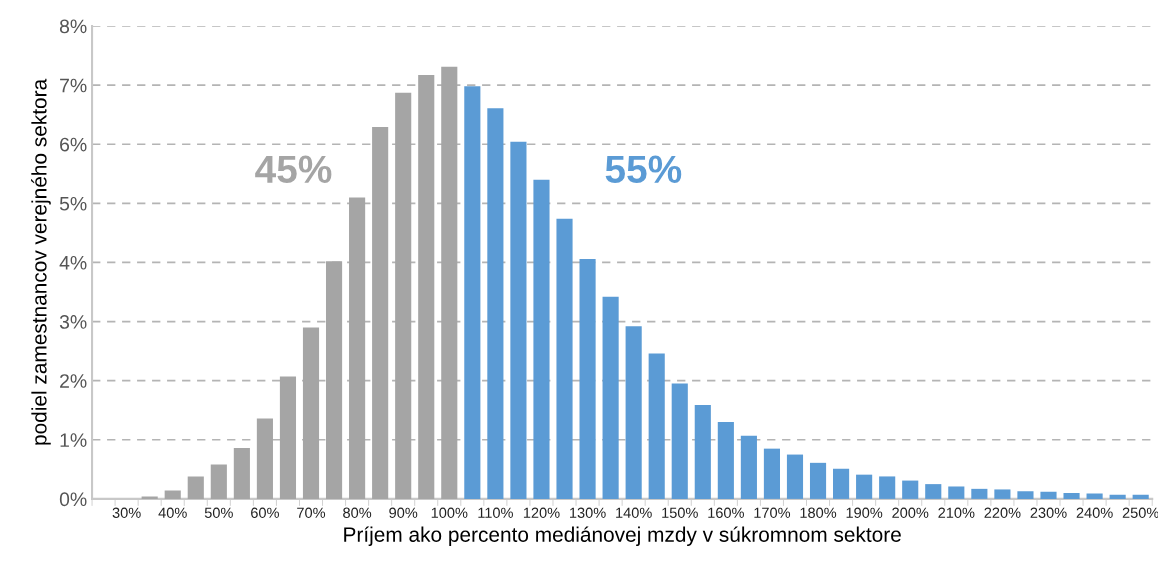 Image resolution: width=1158 pixels, height=565 pixels. What do you see at coordinates (680, 512) in the screenshot?
I see `x-tick-label: 150%` at bounding box center [680, 512].